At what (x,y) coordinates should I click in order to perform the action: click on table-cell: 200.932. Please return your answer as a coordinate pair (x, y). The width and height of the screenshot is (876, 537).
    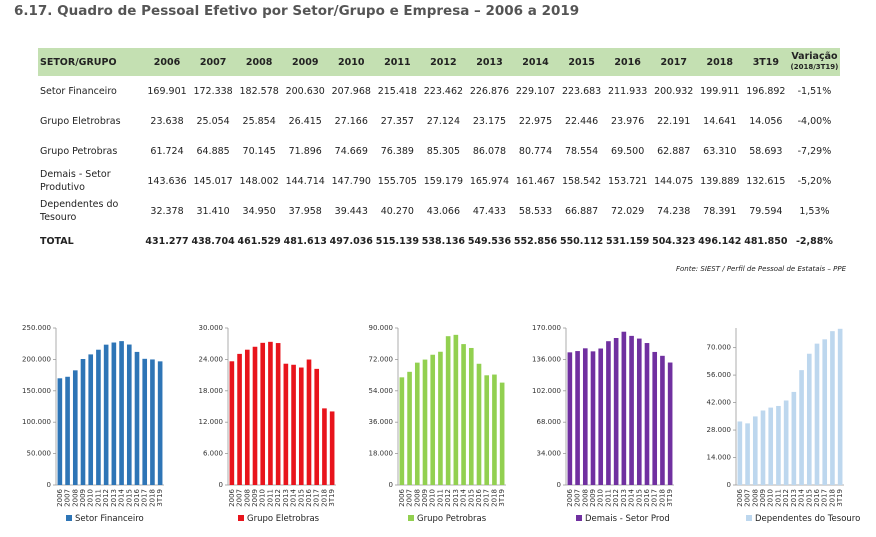
    Looking at the image, I should click on (674, 91).